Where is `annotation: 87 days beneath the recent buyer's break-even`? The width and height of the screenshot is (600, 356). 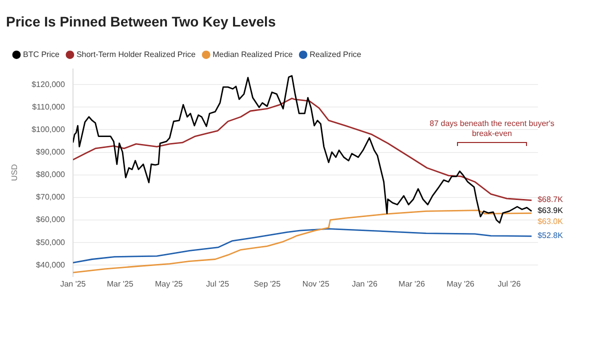 annotation: 87 days beneath the recent buyer's break-even is located at coordinates (492, 128).